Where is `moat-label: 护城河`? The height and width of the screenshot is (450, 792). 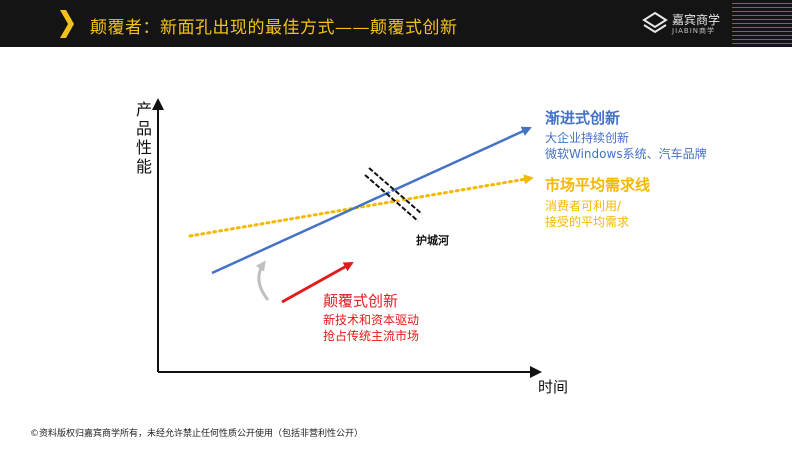 moat-label: 护城河 is located at coordinates (432, 240).